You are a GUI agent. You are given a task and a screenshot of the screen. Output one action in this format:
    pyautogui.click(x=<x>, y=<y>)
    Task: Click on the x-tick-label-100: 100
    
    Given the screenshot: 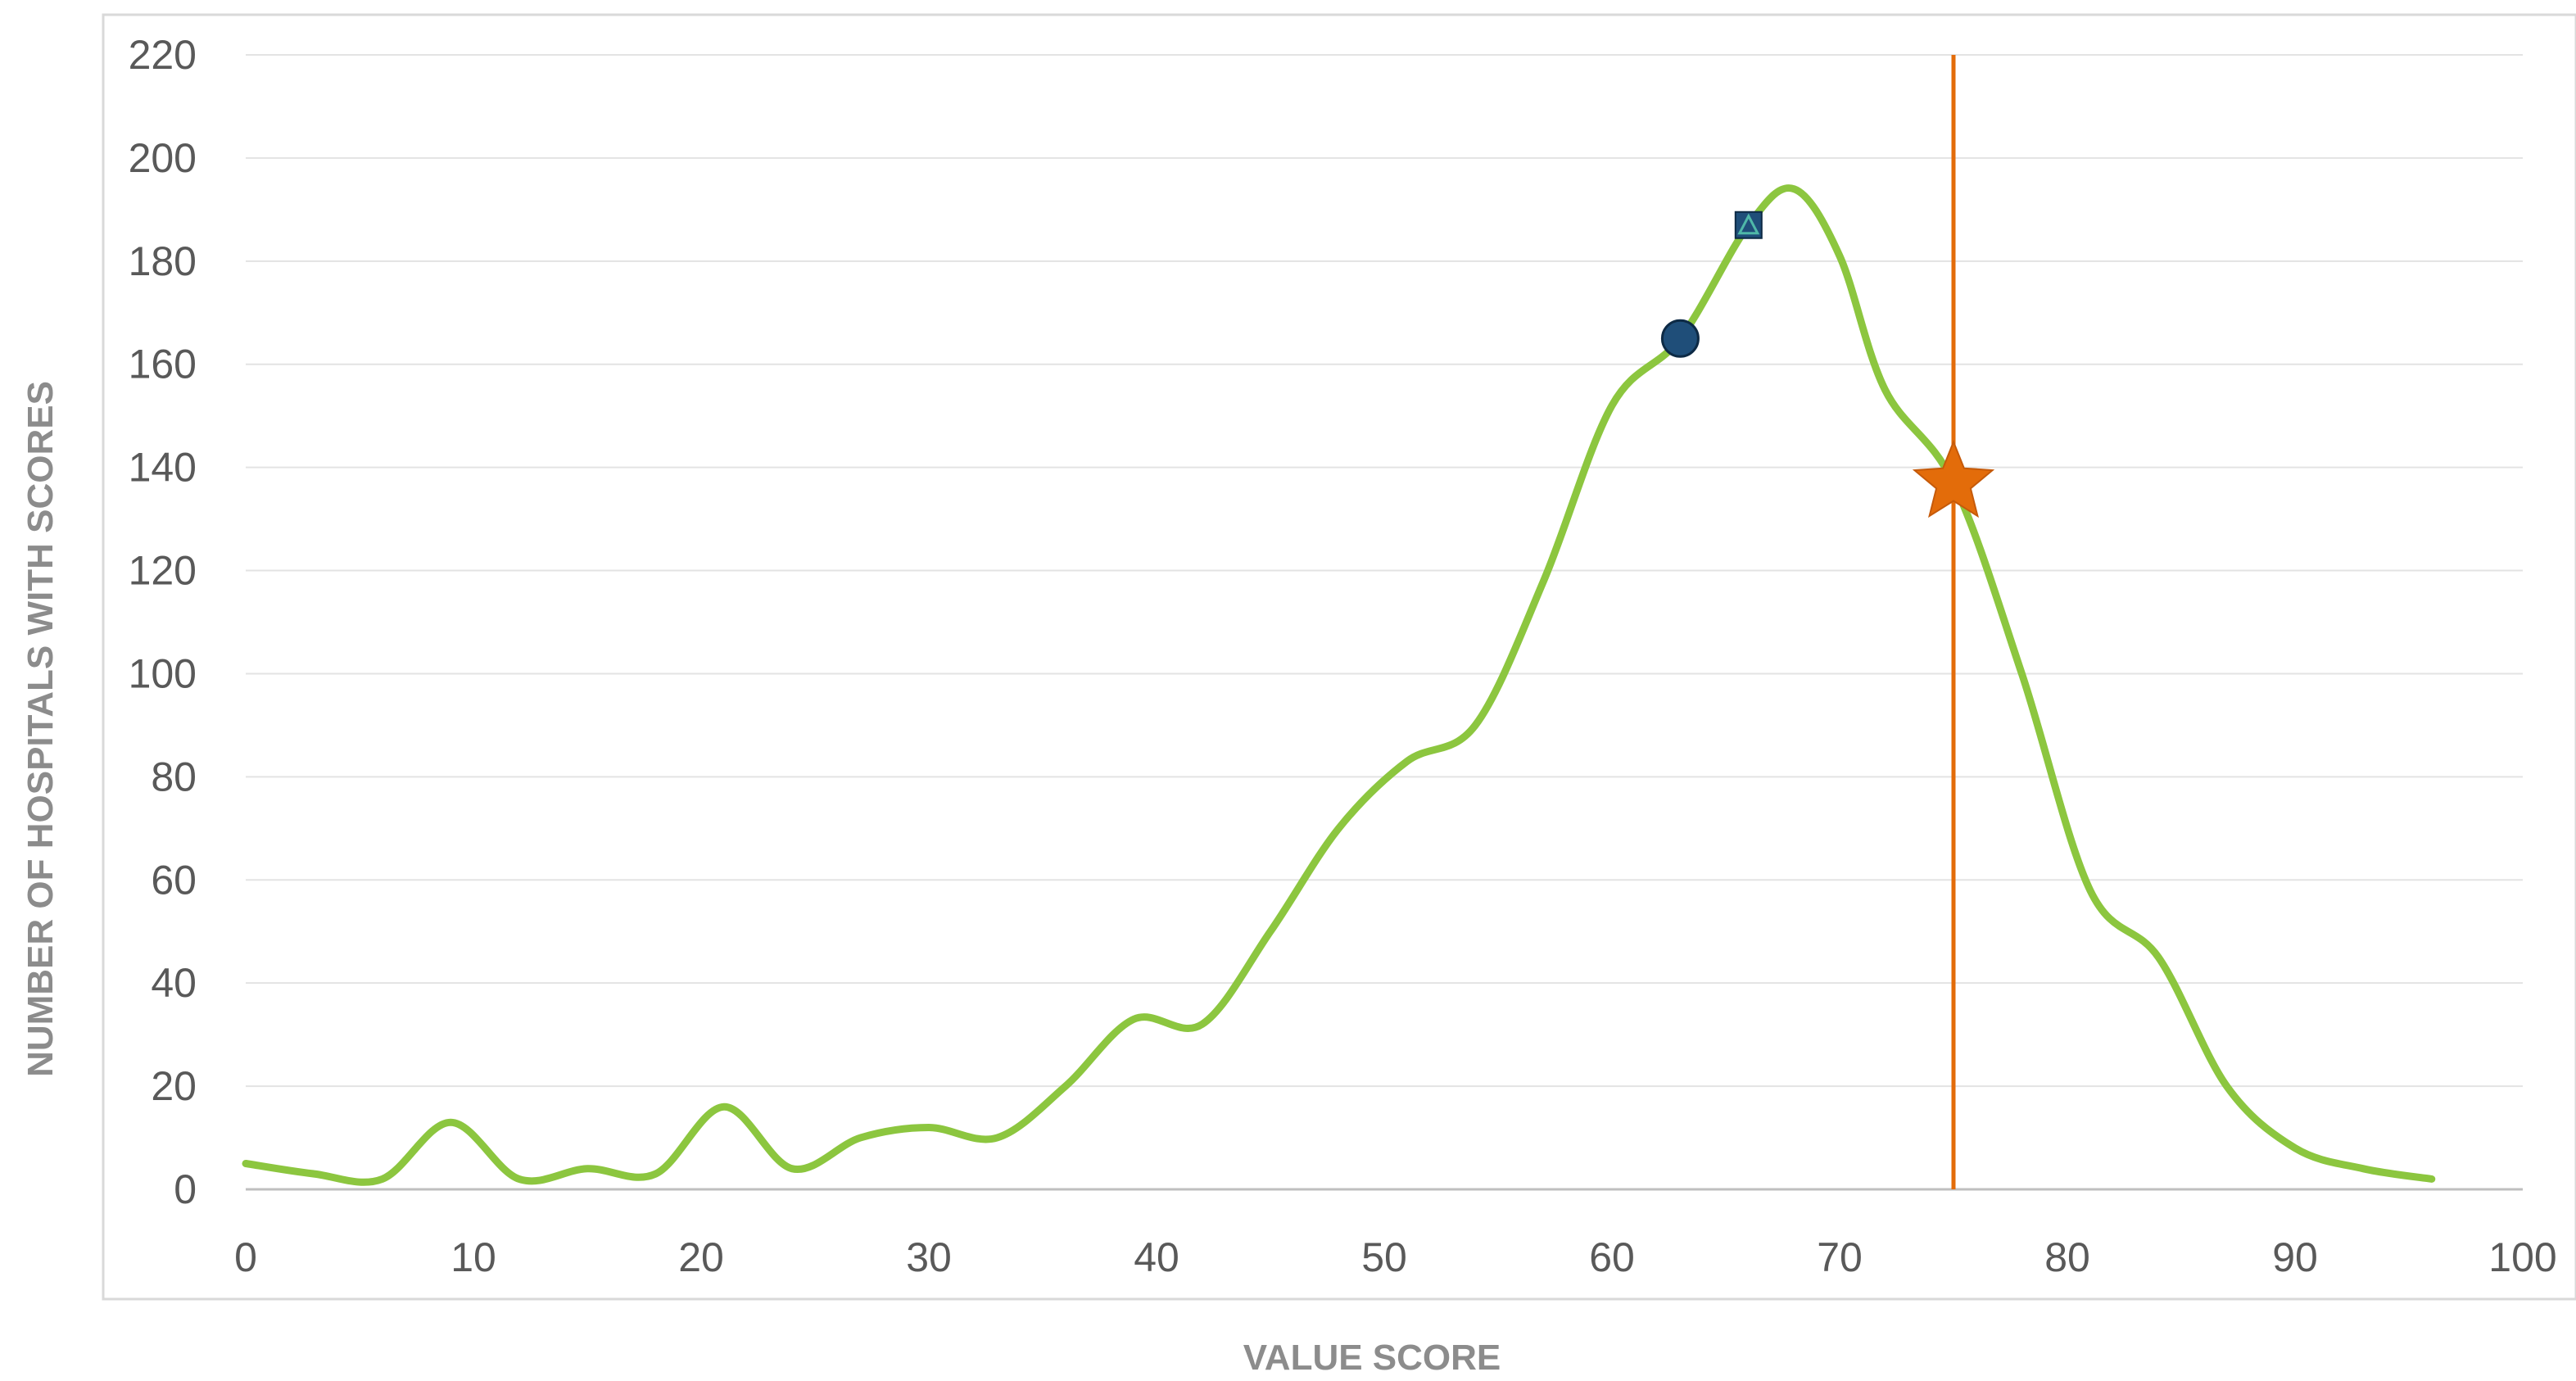 What is the action you would take?
    pyautogui.click(x=2522, y=1257)
    